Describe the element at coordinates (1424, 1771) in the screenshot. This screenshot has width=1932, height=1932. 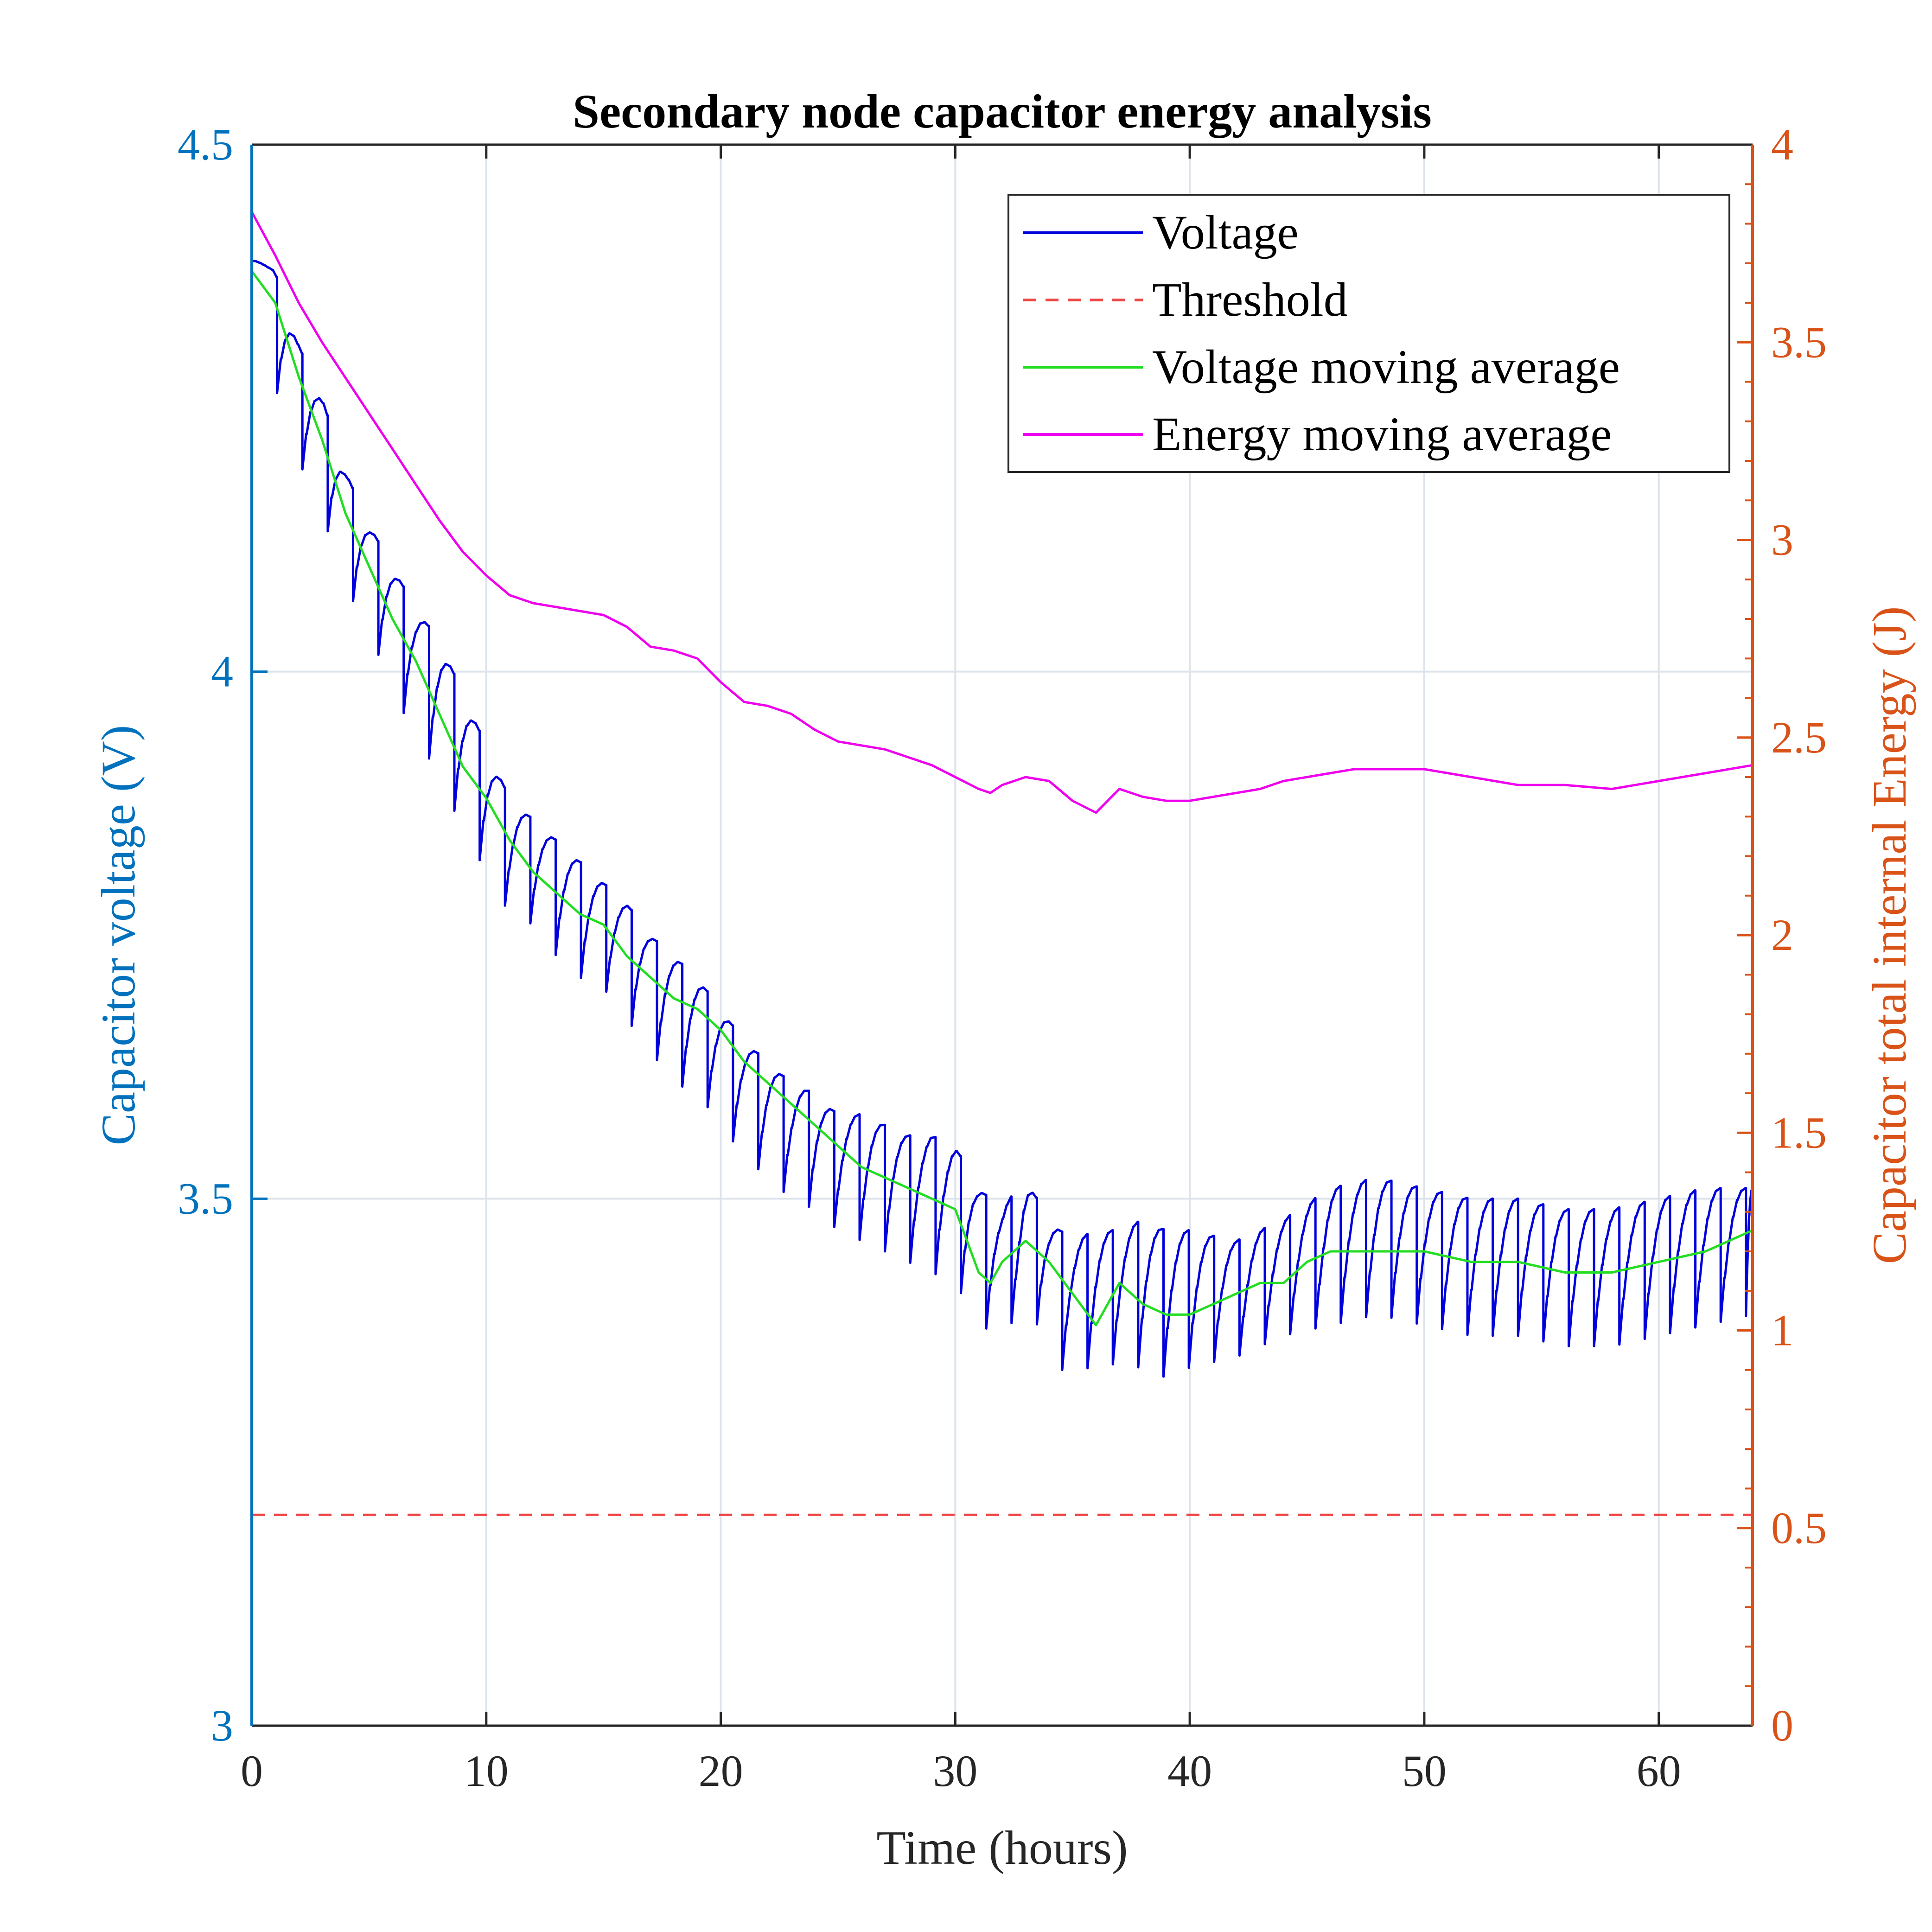
I see `x-tick-label: 50` at that location.